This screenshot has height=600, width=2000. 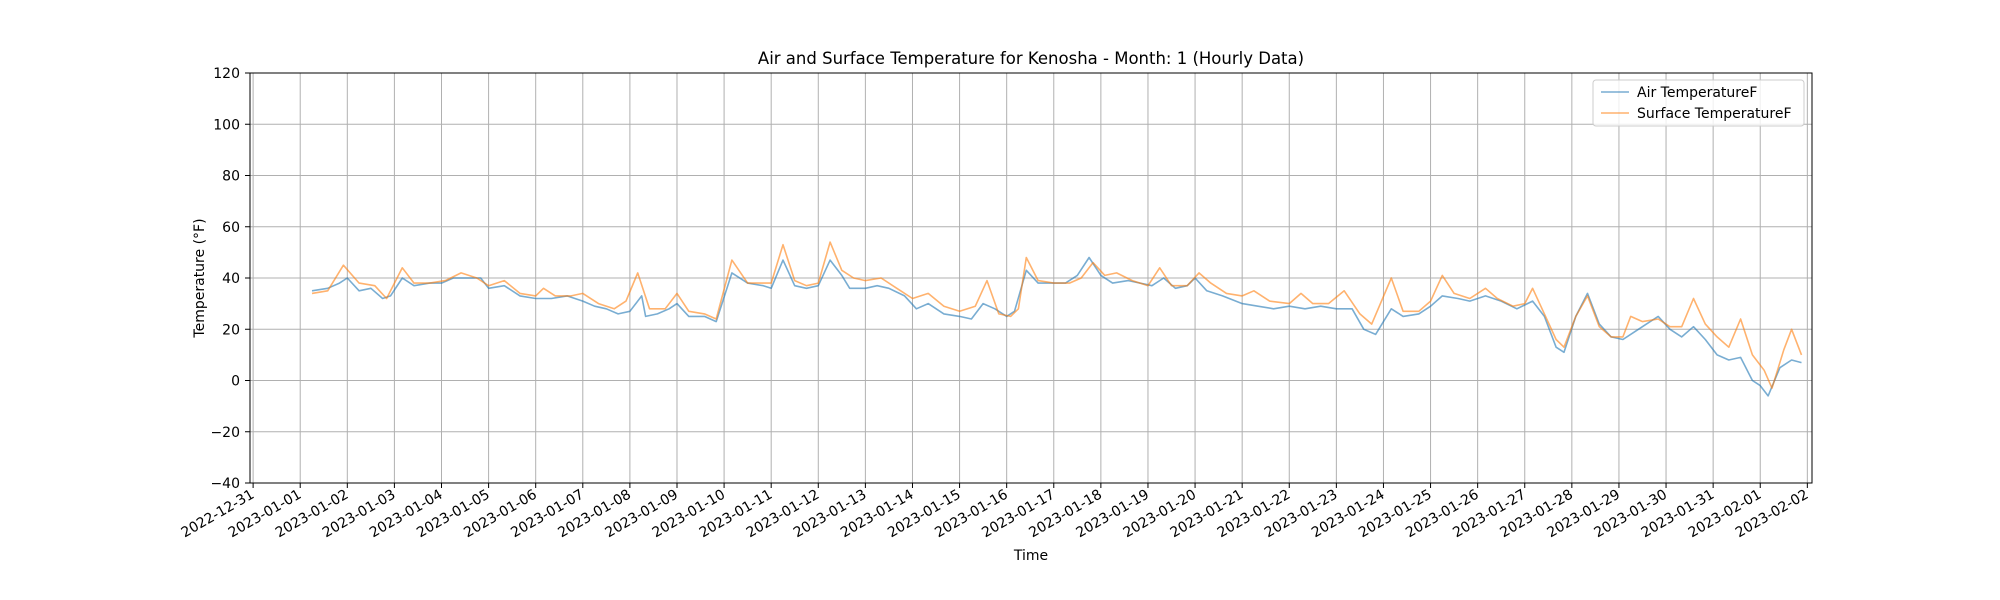 I want to click on y-tick-label: 80, so click(x=231, y=177).